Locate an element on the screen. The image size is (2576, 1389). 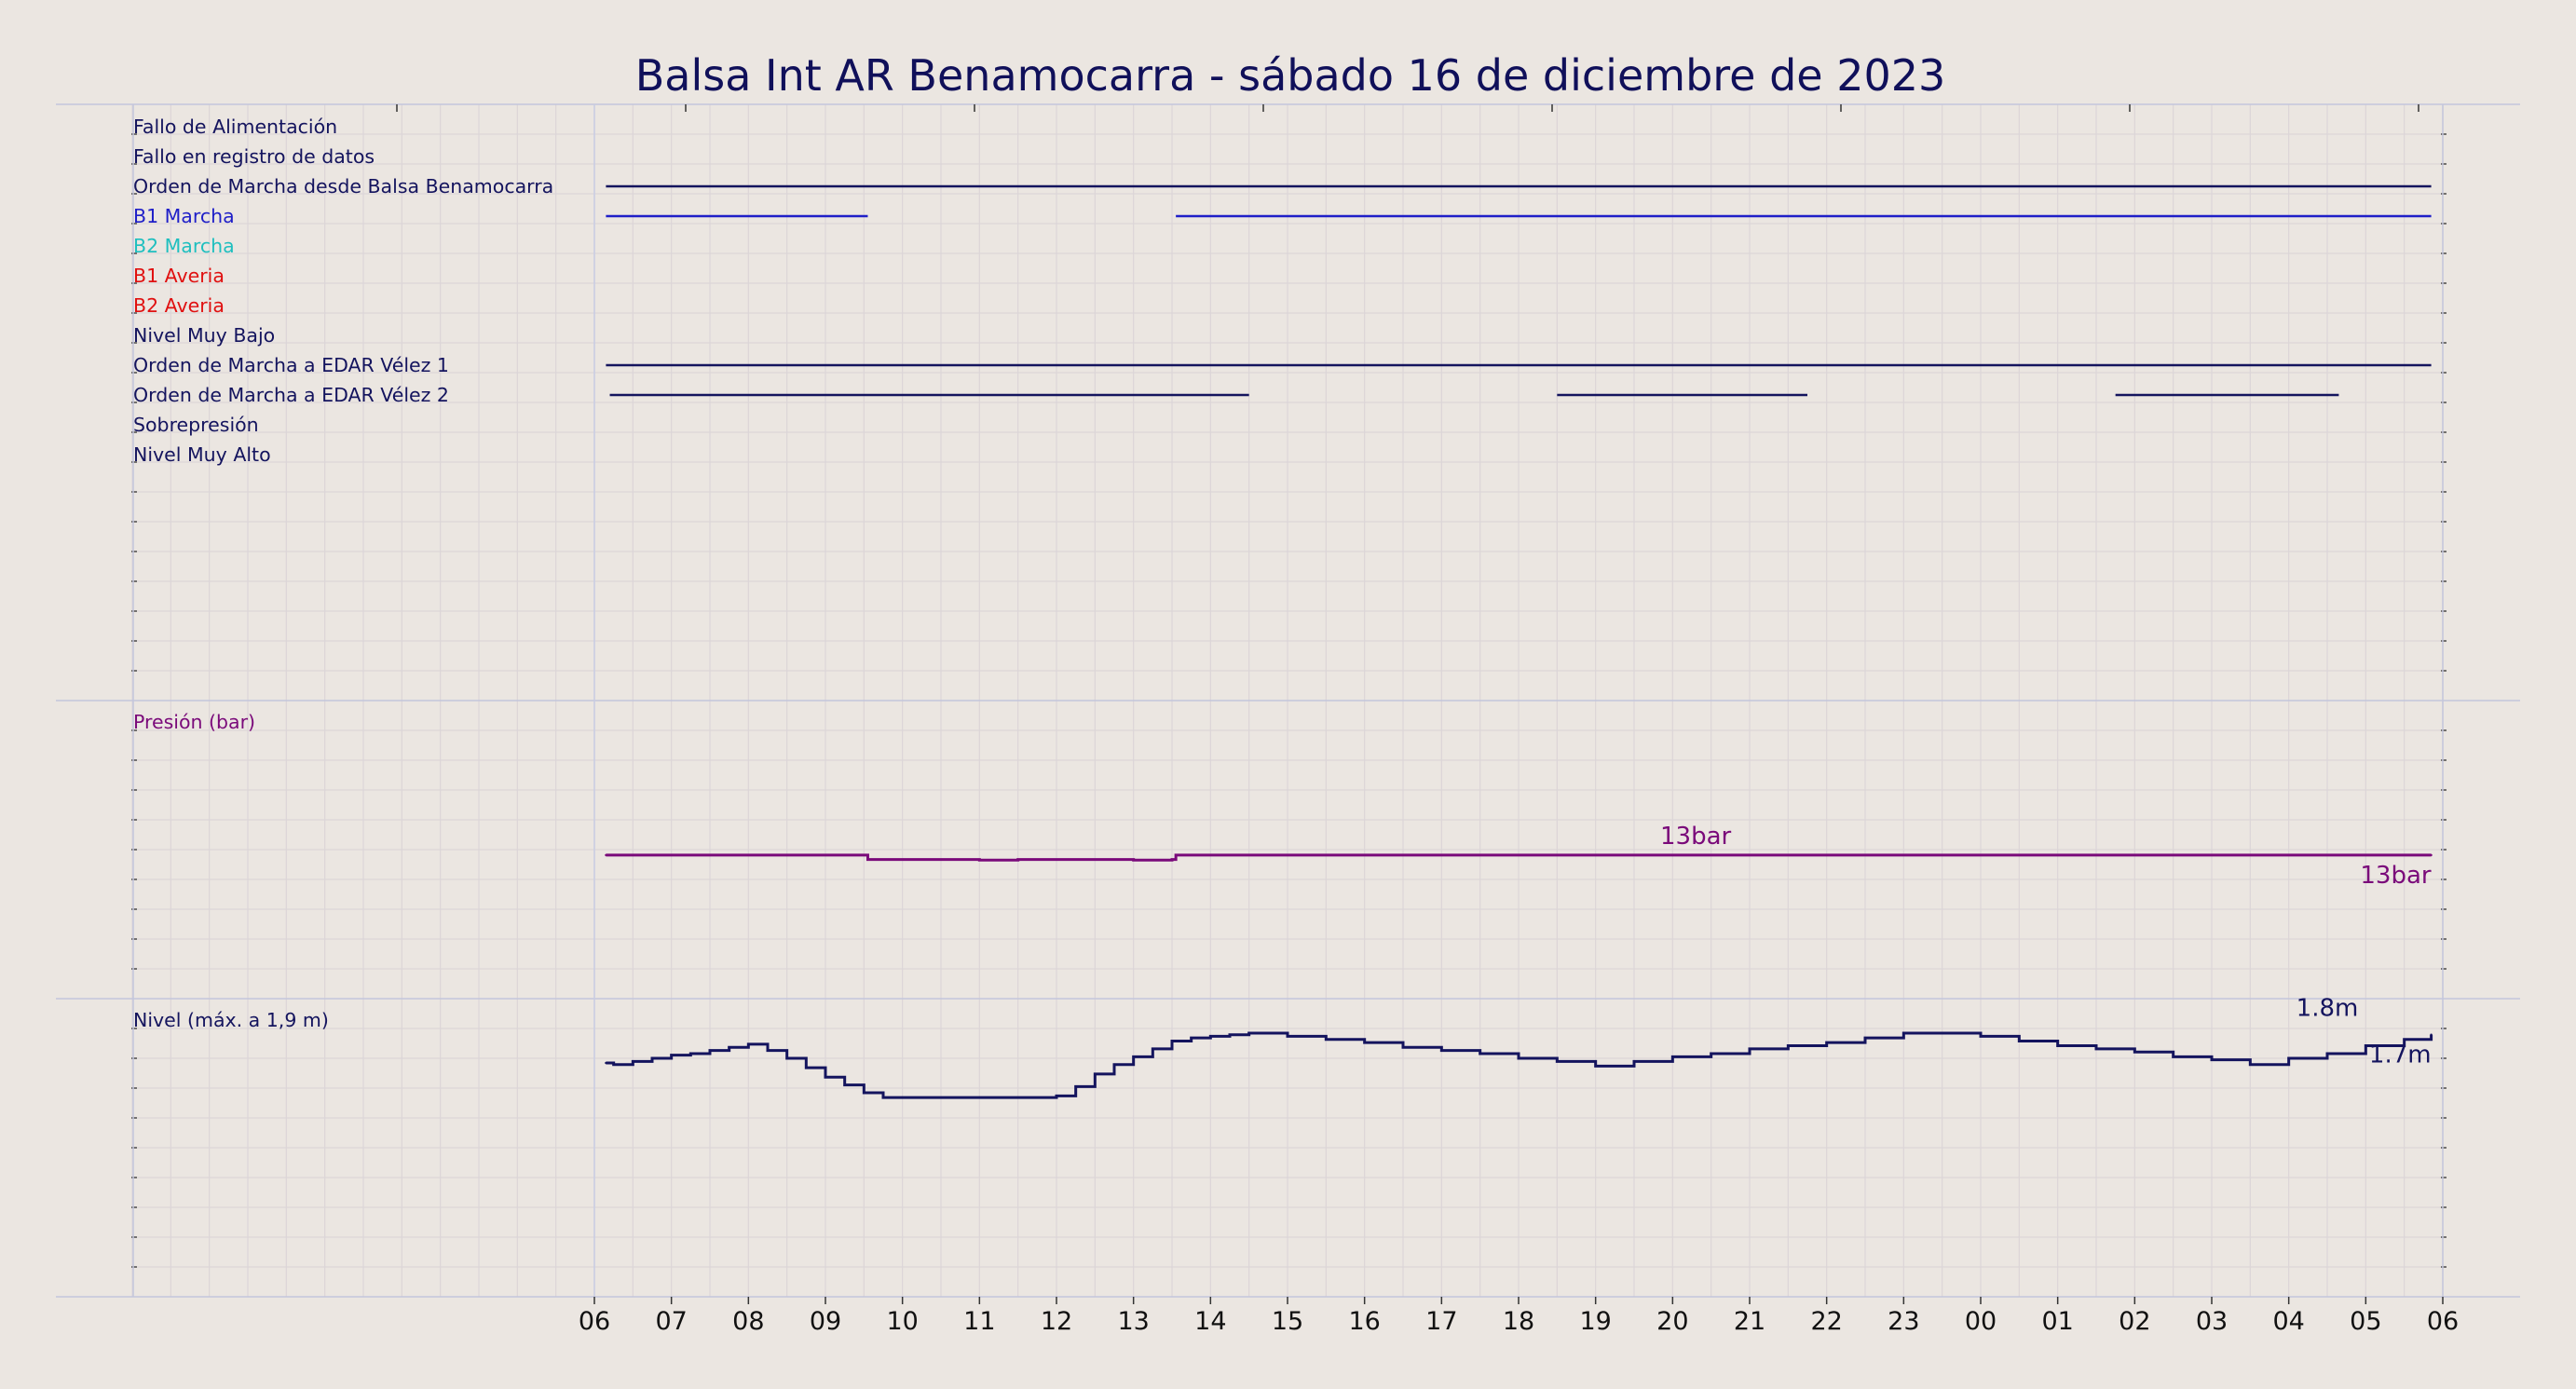
level-annotation: 1.7m is located at coordinates (2400, 1055).